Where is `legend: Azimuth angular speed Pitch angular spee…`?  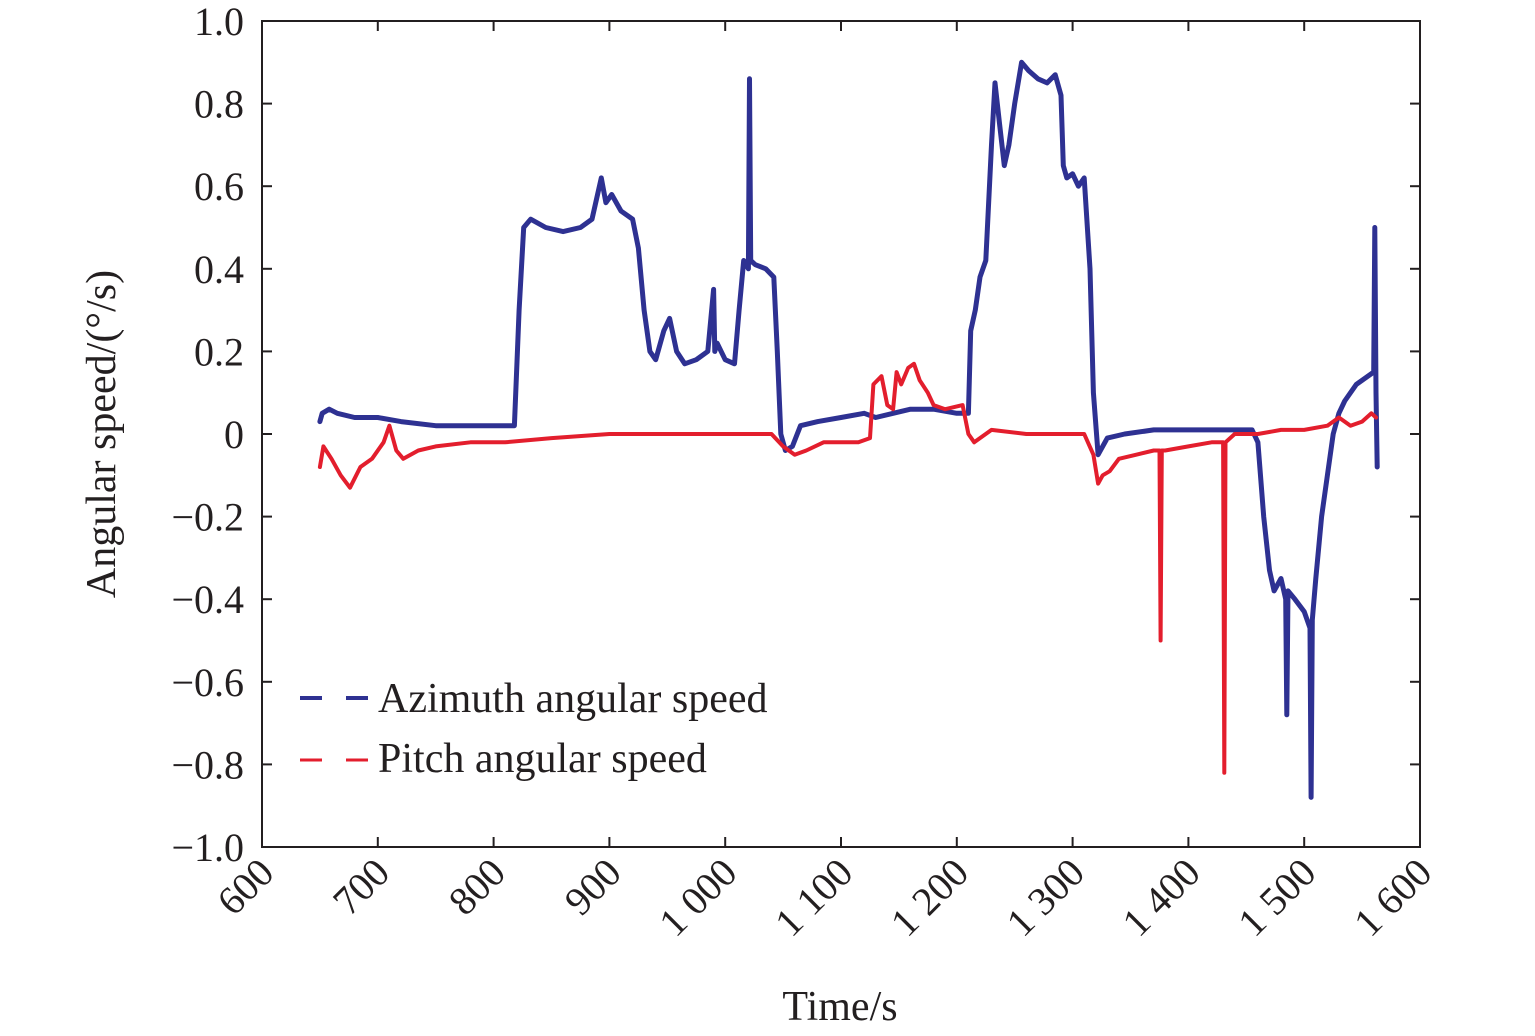
legend: Azimuth angular speed Pitch angular spee… is located at coordinates (534, 729).